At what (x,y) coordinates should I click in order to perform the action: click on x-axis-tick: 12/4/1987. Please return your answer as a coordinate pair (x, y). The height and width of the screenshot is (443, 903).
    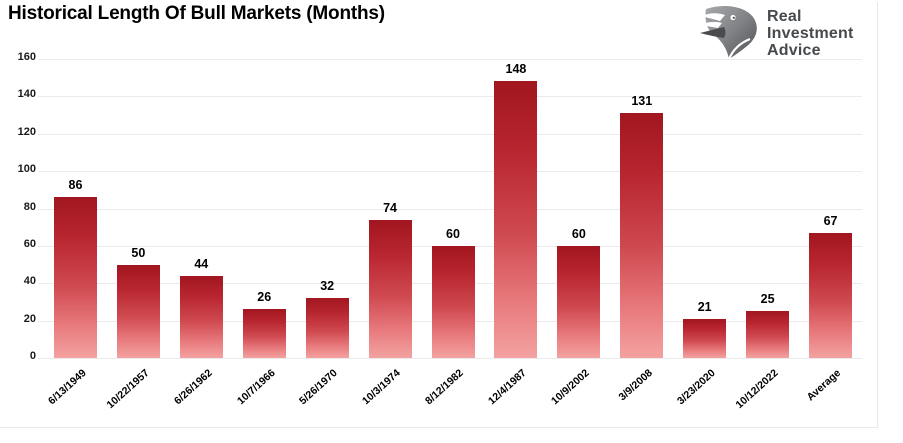
    Looking at the image, I should click on (507, 387).